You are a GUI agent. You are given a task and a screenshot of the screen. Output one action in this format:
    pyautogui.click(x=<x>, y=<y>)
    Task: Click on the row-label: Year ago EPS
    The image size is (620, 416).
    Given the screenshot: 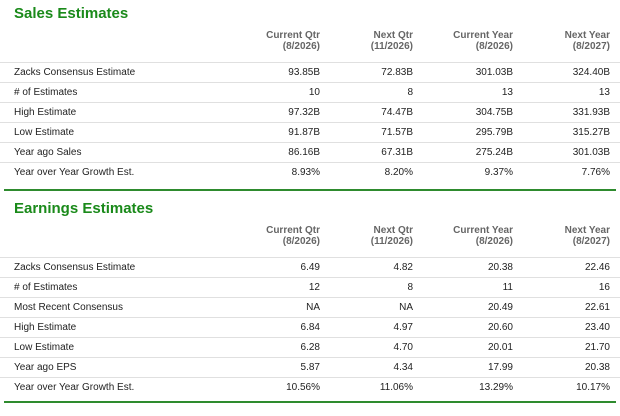 What is the action you would take?
    pyautogui.click(x=45, y=367)
    